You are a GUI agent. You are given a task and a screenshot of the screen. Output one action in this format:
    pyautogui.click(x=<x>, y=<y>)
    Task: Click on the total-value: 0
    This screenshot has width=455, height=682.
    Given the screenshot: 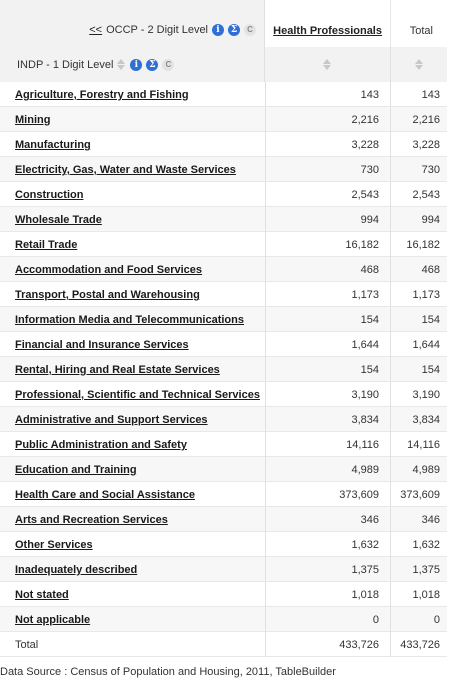 What is the action you would take?
    pyautogui.click(x=436, y=620)
    